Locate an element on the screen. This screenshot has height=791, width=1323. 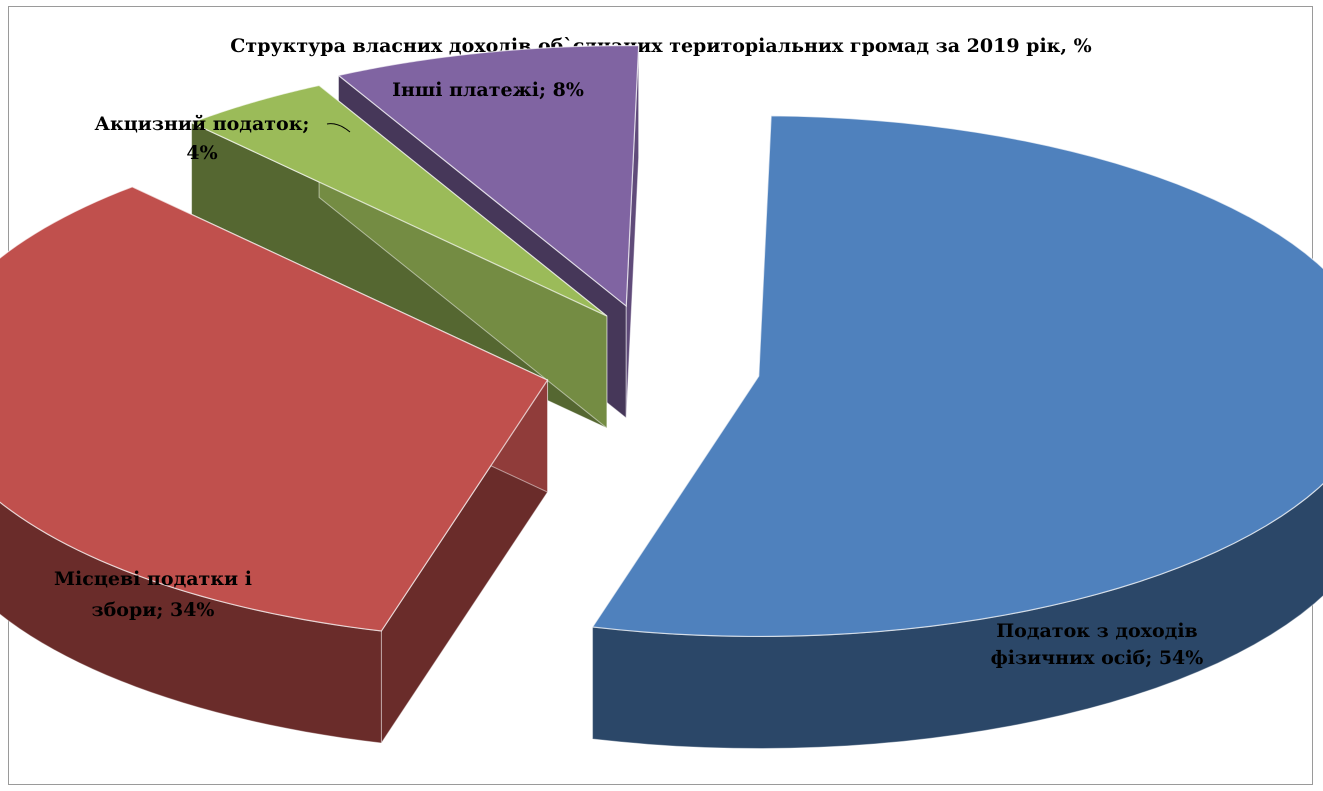
slice-label-3-line-0: Інші платежі; 8% is located at coordinates (488, 90).